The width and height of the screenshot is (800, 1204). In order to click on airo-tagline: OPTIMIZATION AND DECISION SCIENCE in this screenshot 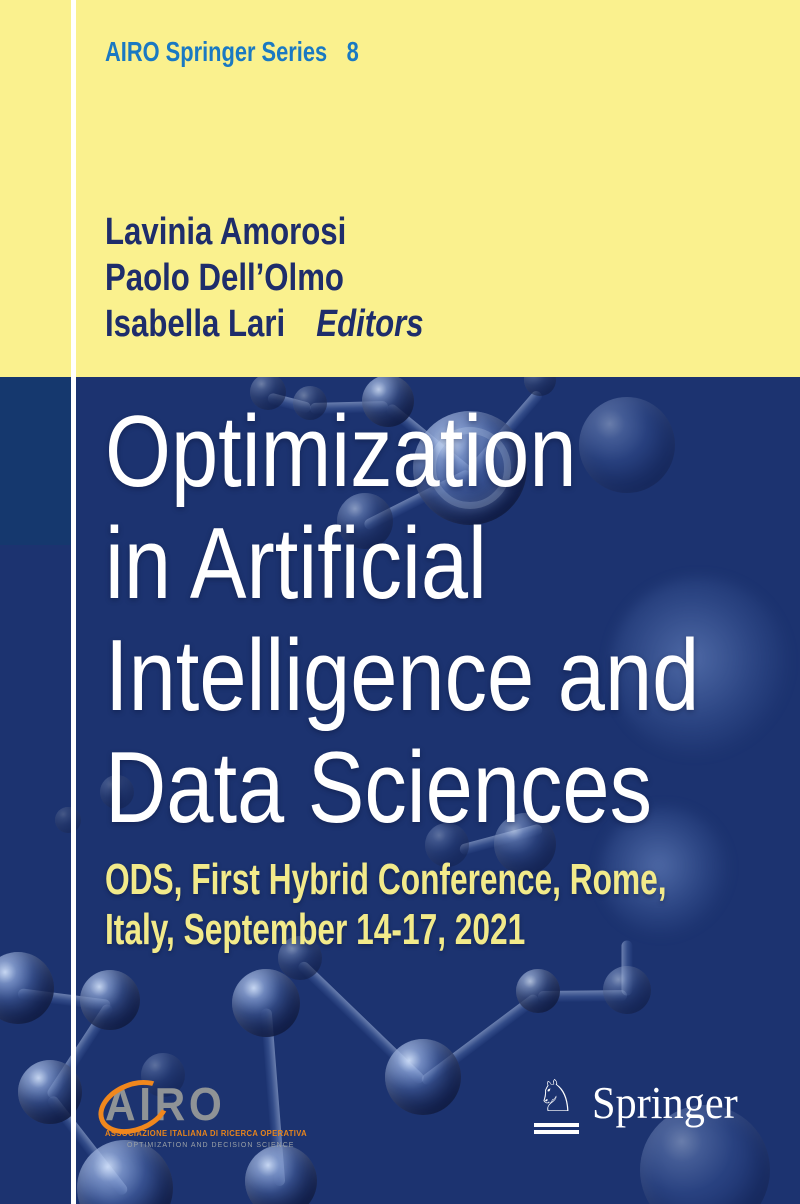, I will do `click(211, 1145)`.